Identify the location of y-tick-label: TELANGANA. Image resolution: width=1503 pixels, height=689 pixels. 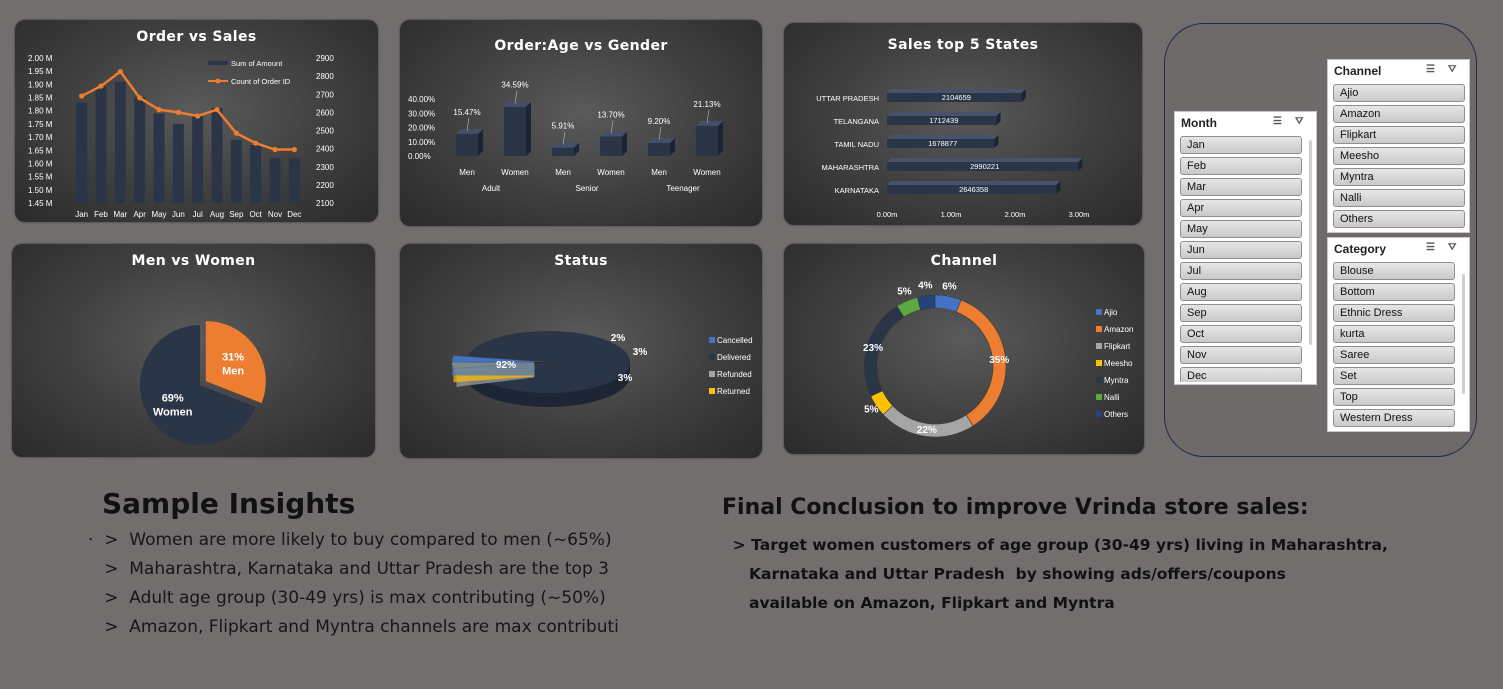
(856, 121).